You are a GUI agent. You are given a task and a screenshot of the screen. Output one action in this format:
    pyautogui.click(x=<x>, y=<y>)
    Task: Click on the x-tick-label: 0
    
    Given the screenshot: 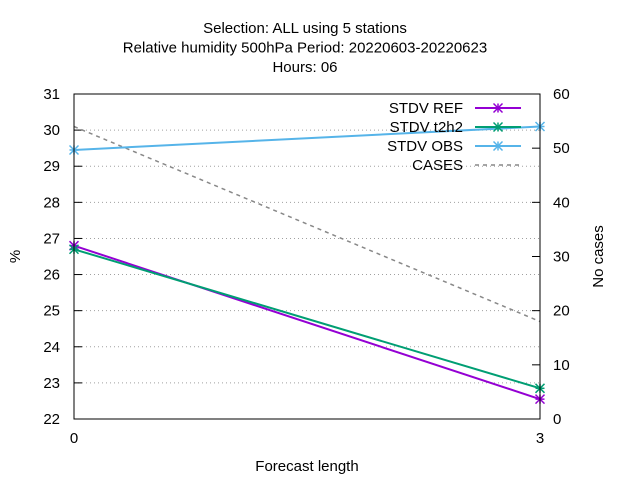 What is the action you would take?
    pyautogui.click(x=74, y=438)
    